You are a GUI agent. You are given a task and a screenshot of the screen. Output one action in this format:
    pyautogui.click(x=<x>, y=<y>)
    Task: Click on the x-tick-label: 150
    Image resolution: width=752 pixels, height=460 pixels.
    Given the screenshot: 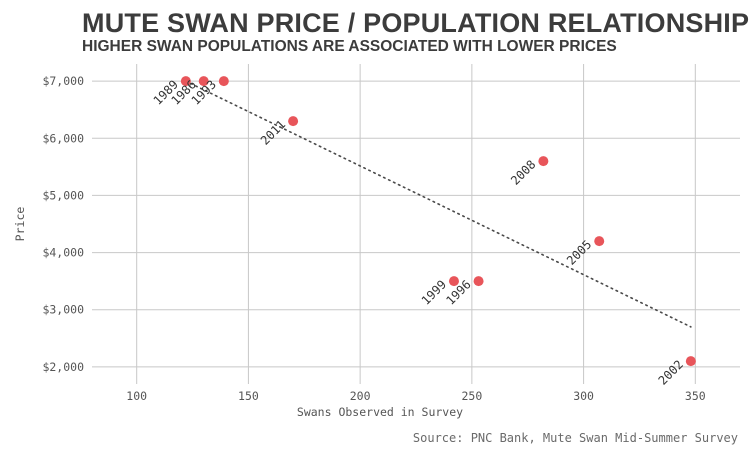 What is the action you would take?
    pyautogui.click(x=248, y=396)
    